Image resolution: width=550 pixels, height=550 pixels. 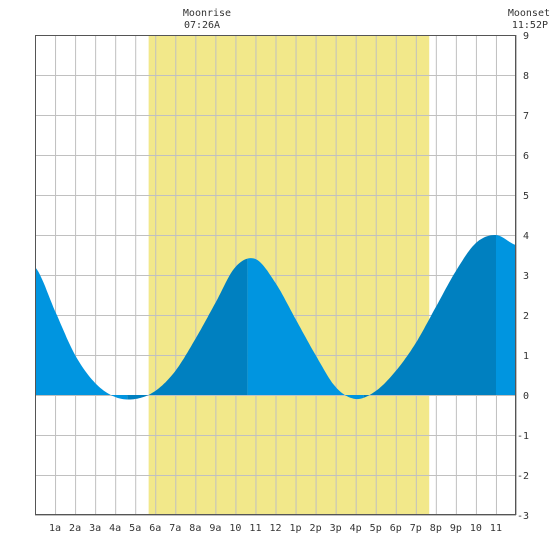 I want to click on y-tick-label: 8, so click(x=526, y=76).